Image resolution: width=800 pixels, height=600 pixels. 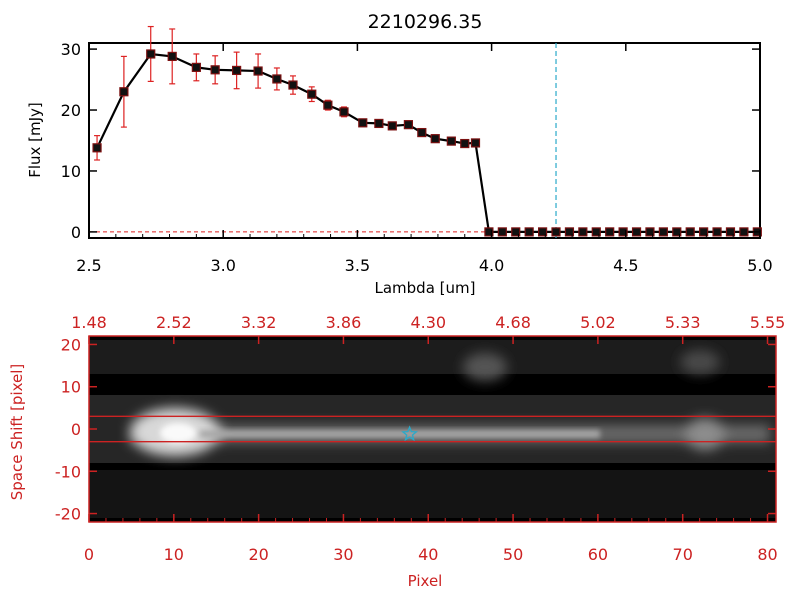 I want to click on lambda-tick-label: 3.86, so click(x=344, y=322).